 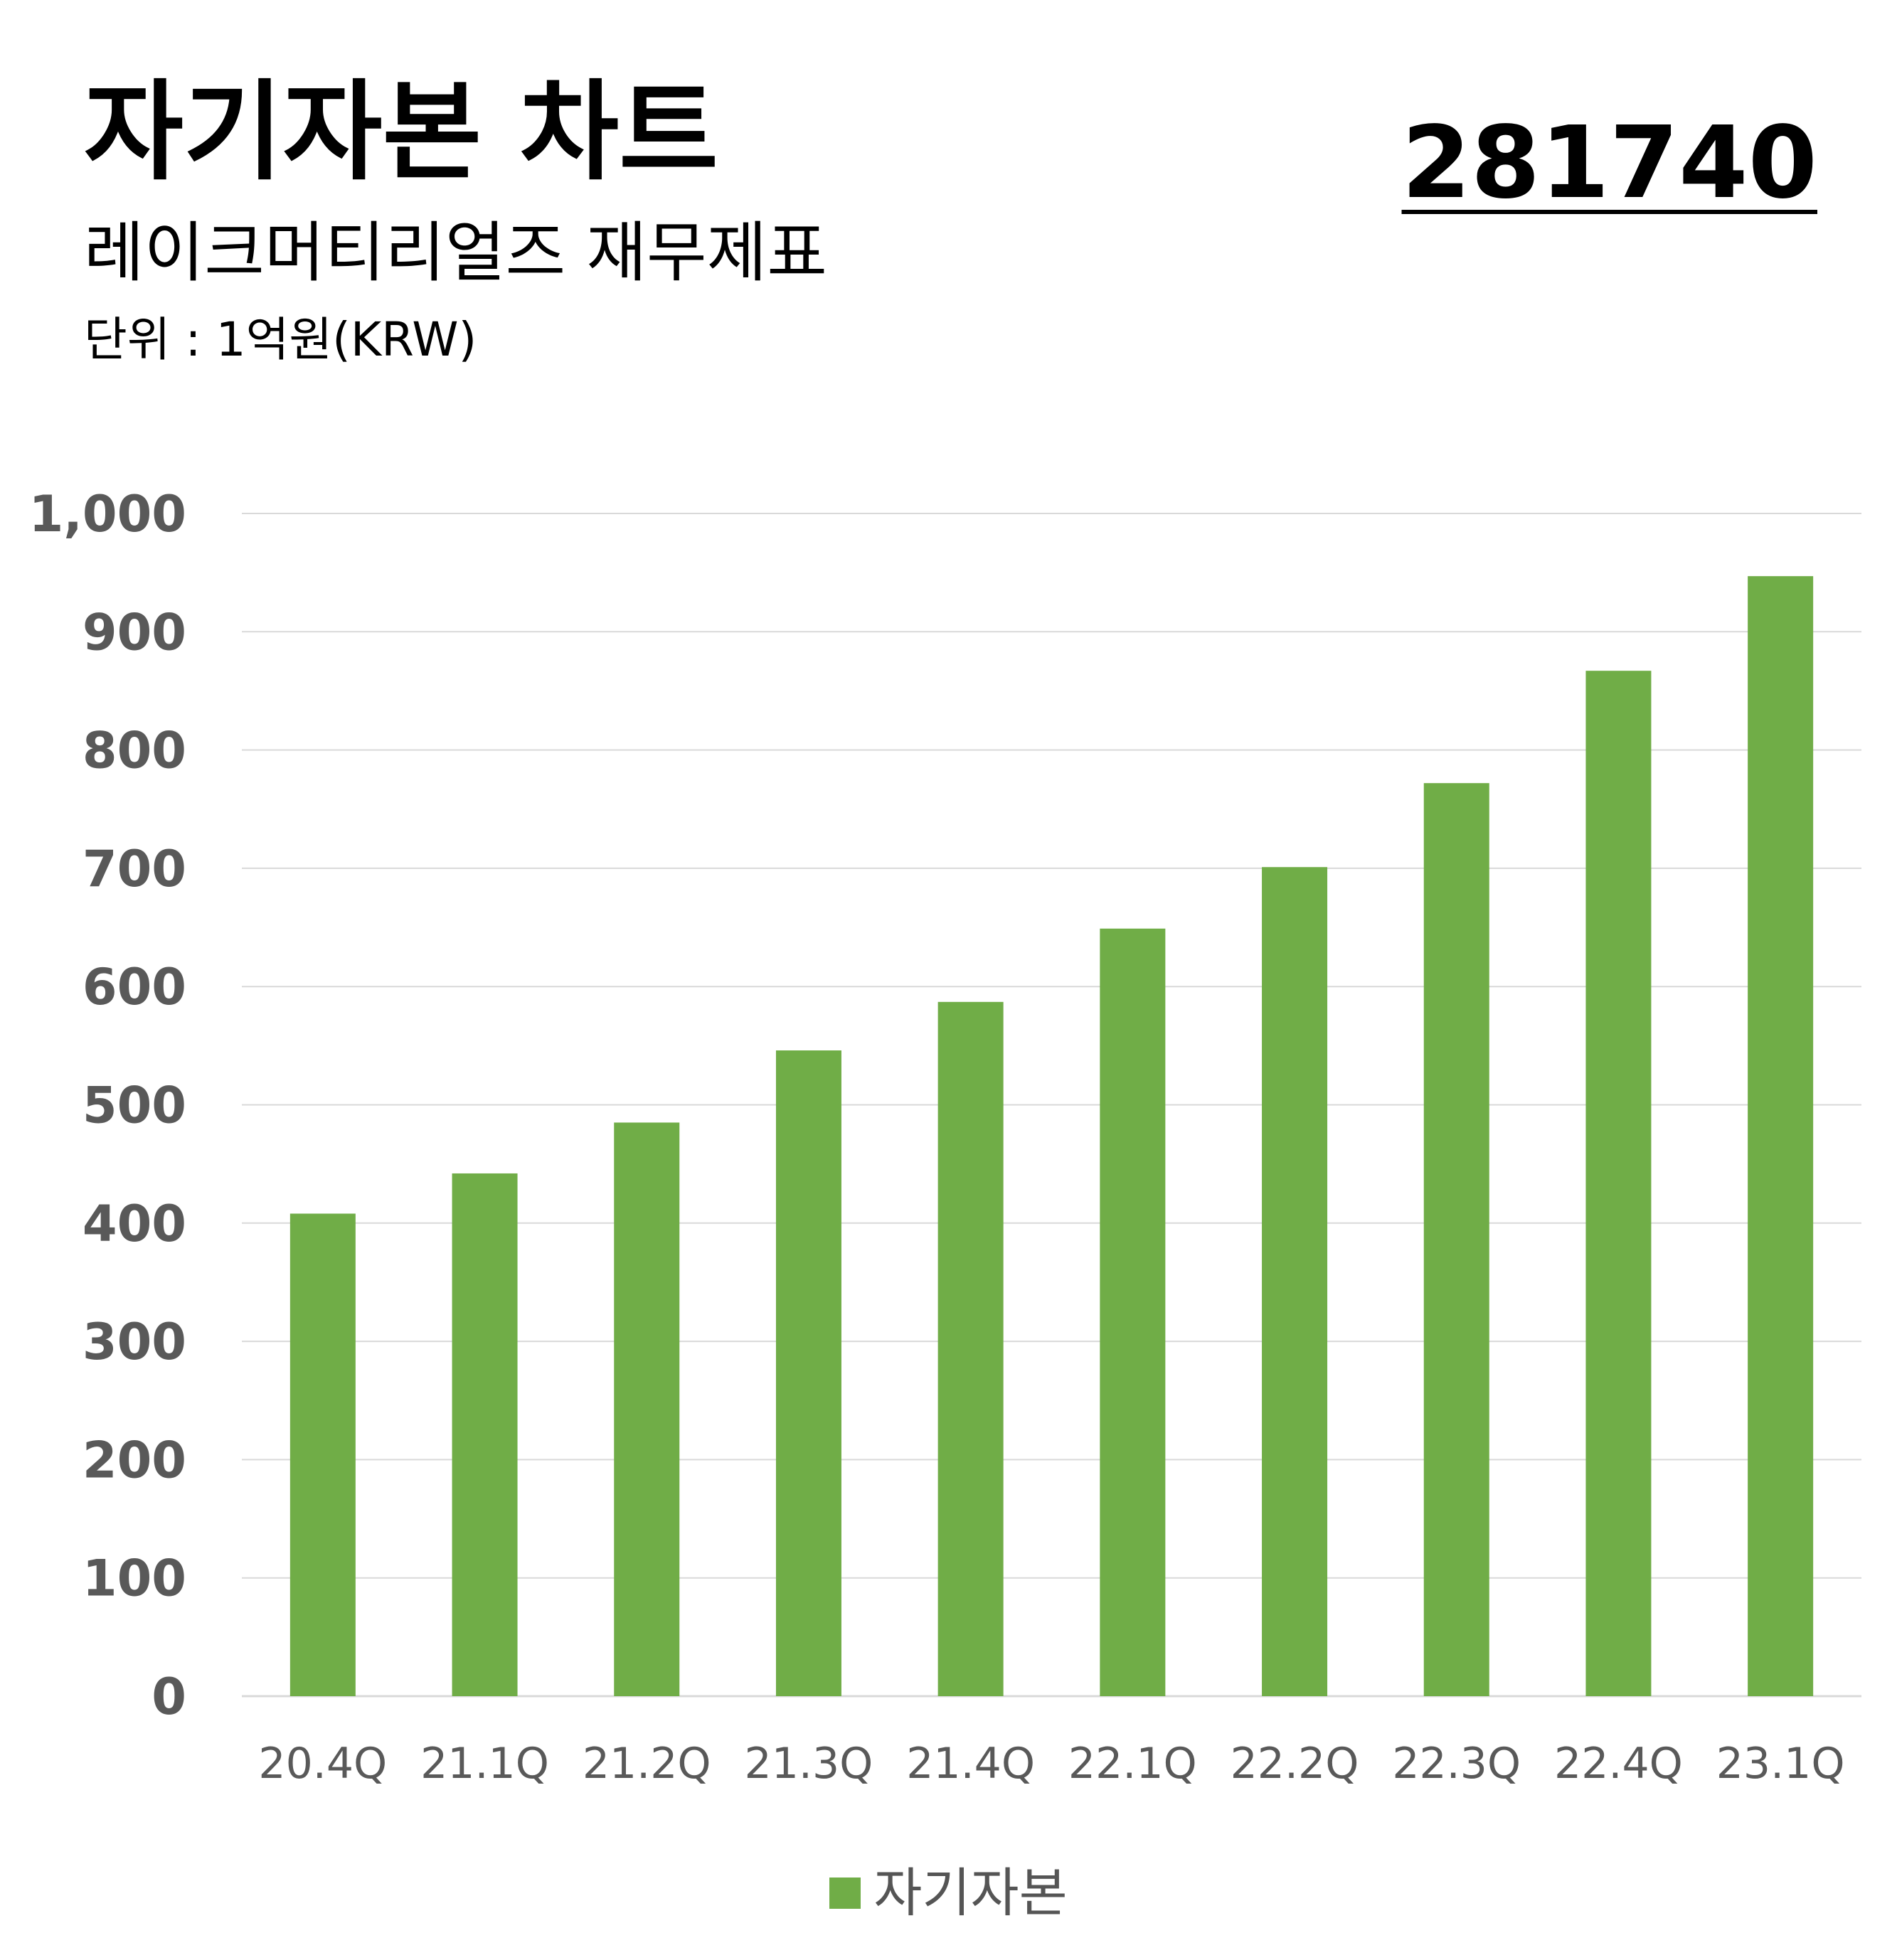 I want to click on y-tick-label: 100, so click(x=134, y=1579).